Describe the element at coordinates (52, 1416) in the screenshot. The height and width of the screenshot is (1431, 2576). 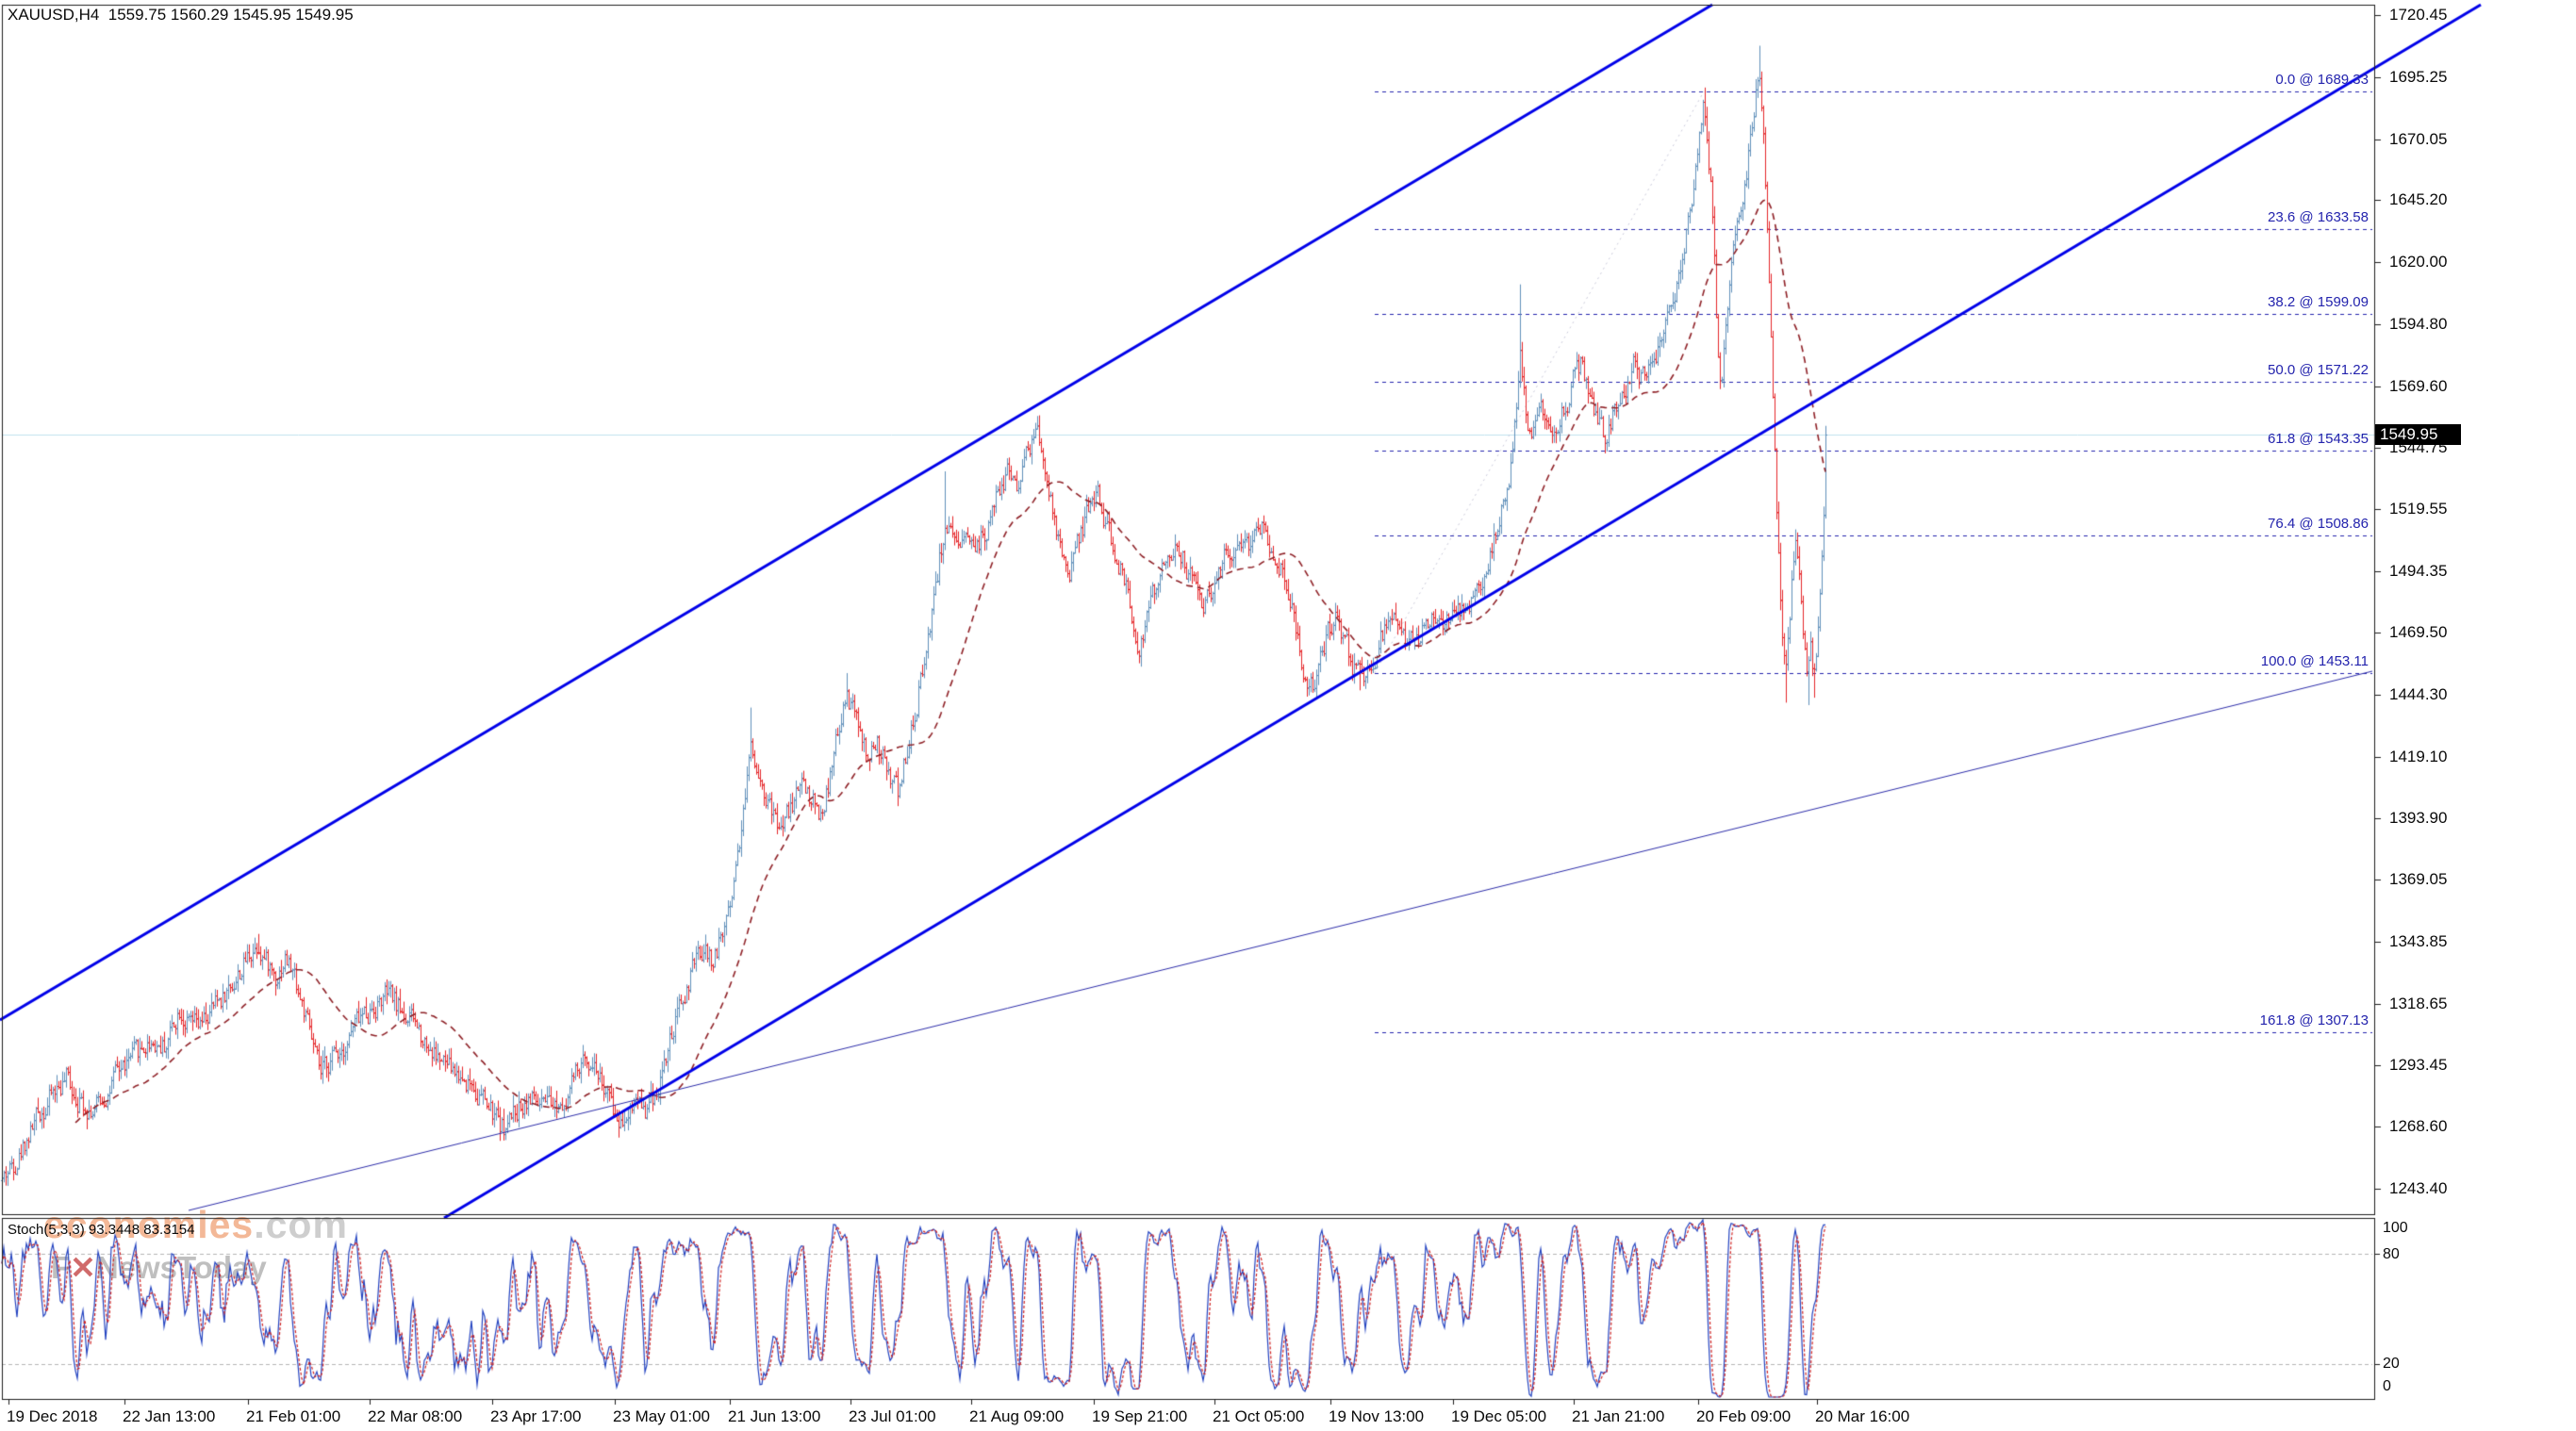
I see `time-tick-label: 19 Dec 2018` at that location.